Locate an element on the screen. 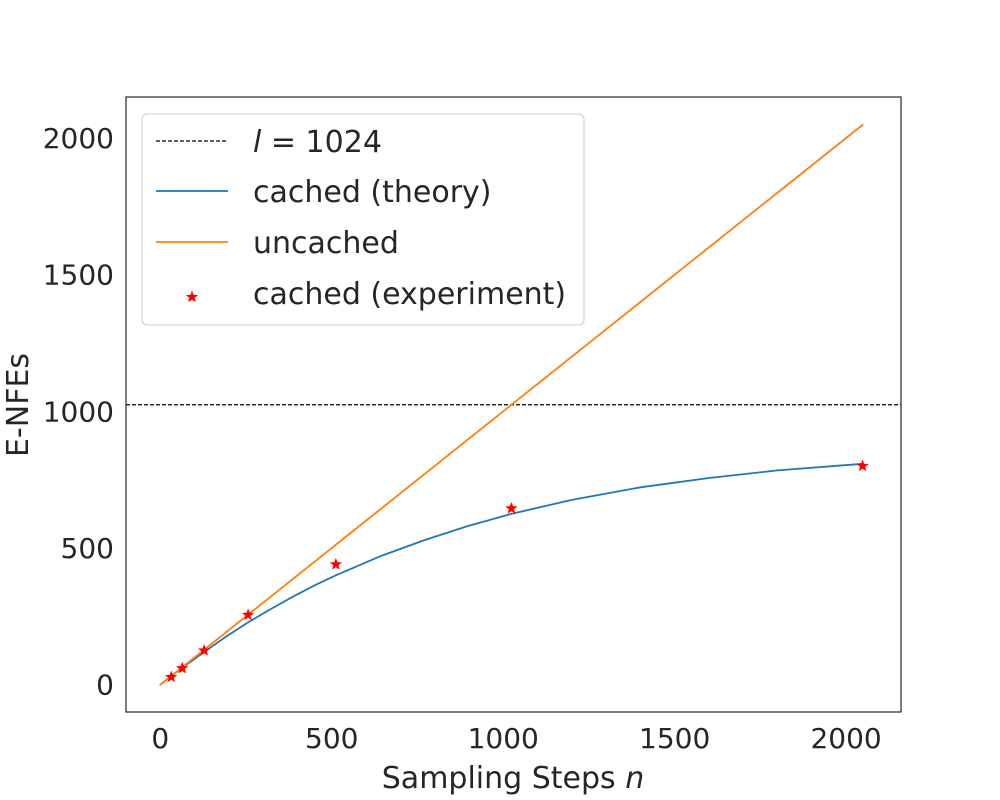 Image resolution: width=1000 pixels, height=800 pixels. legend-swatch-experiment is located at coordinates (192, 296).